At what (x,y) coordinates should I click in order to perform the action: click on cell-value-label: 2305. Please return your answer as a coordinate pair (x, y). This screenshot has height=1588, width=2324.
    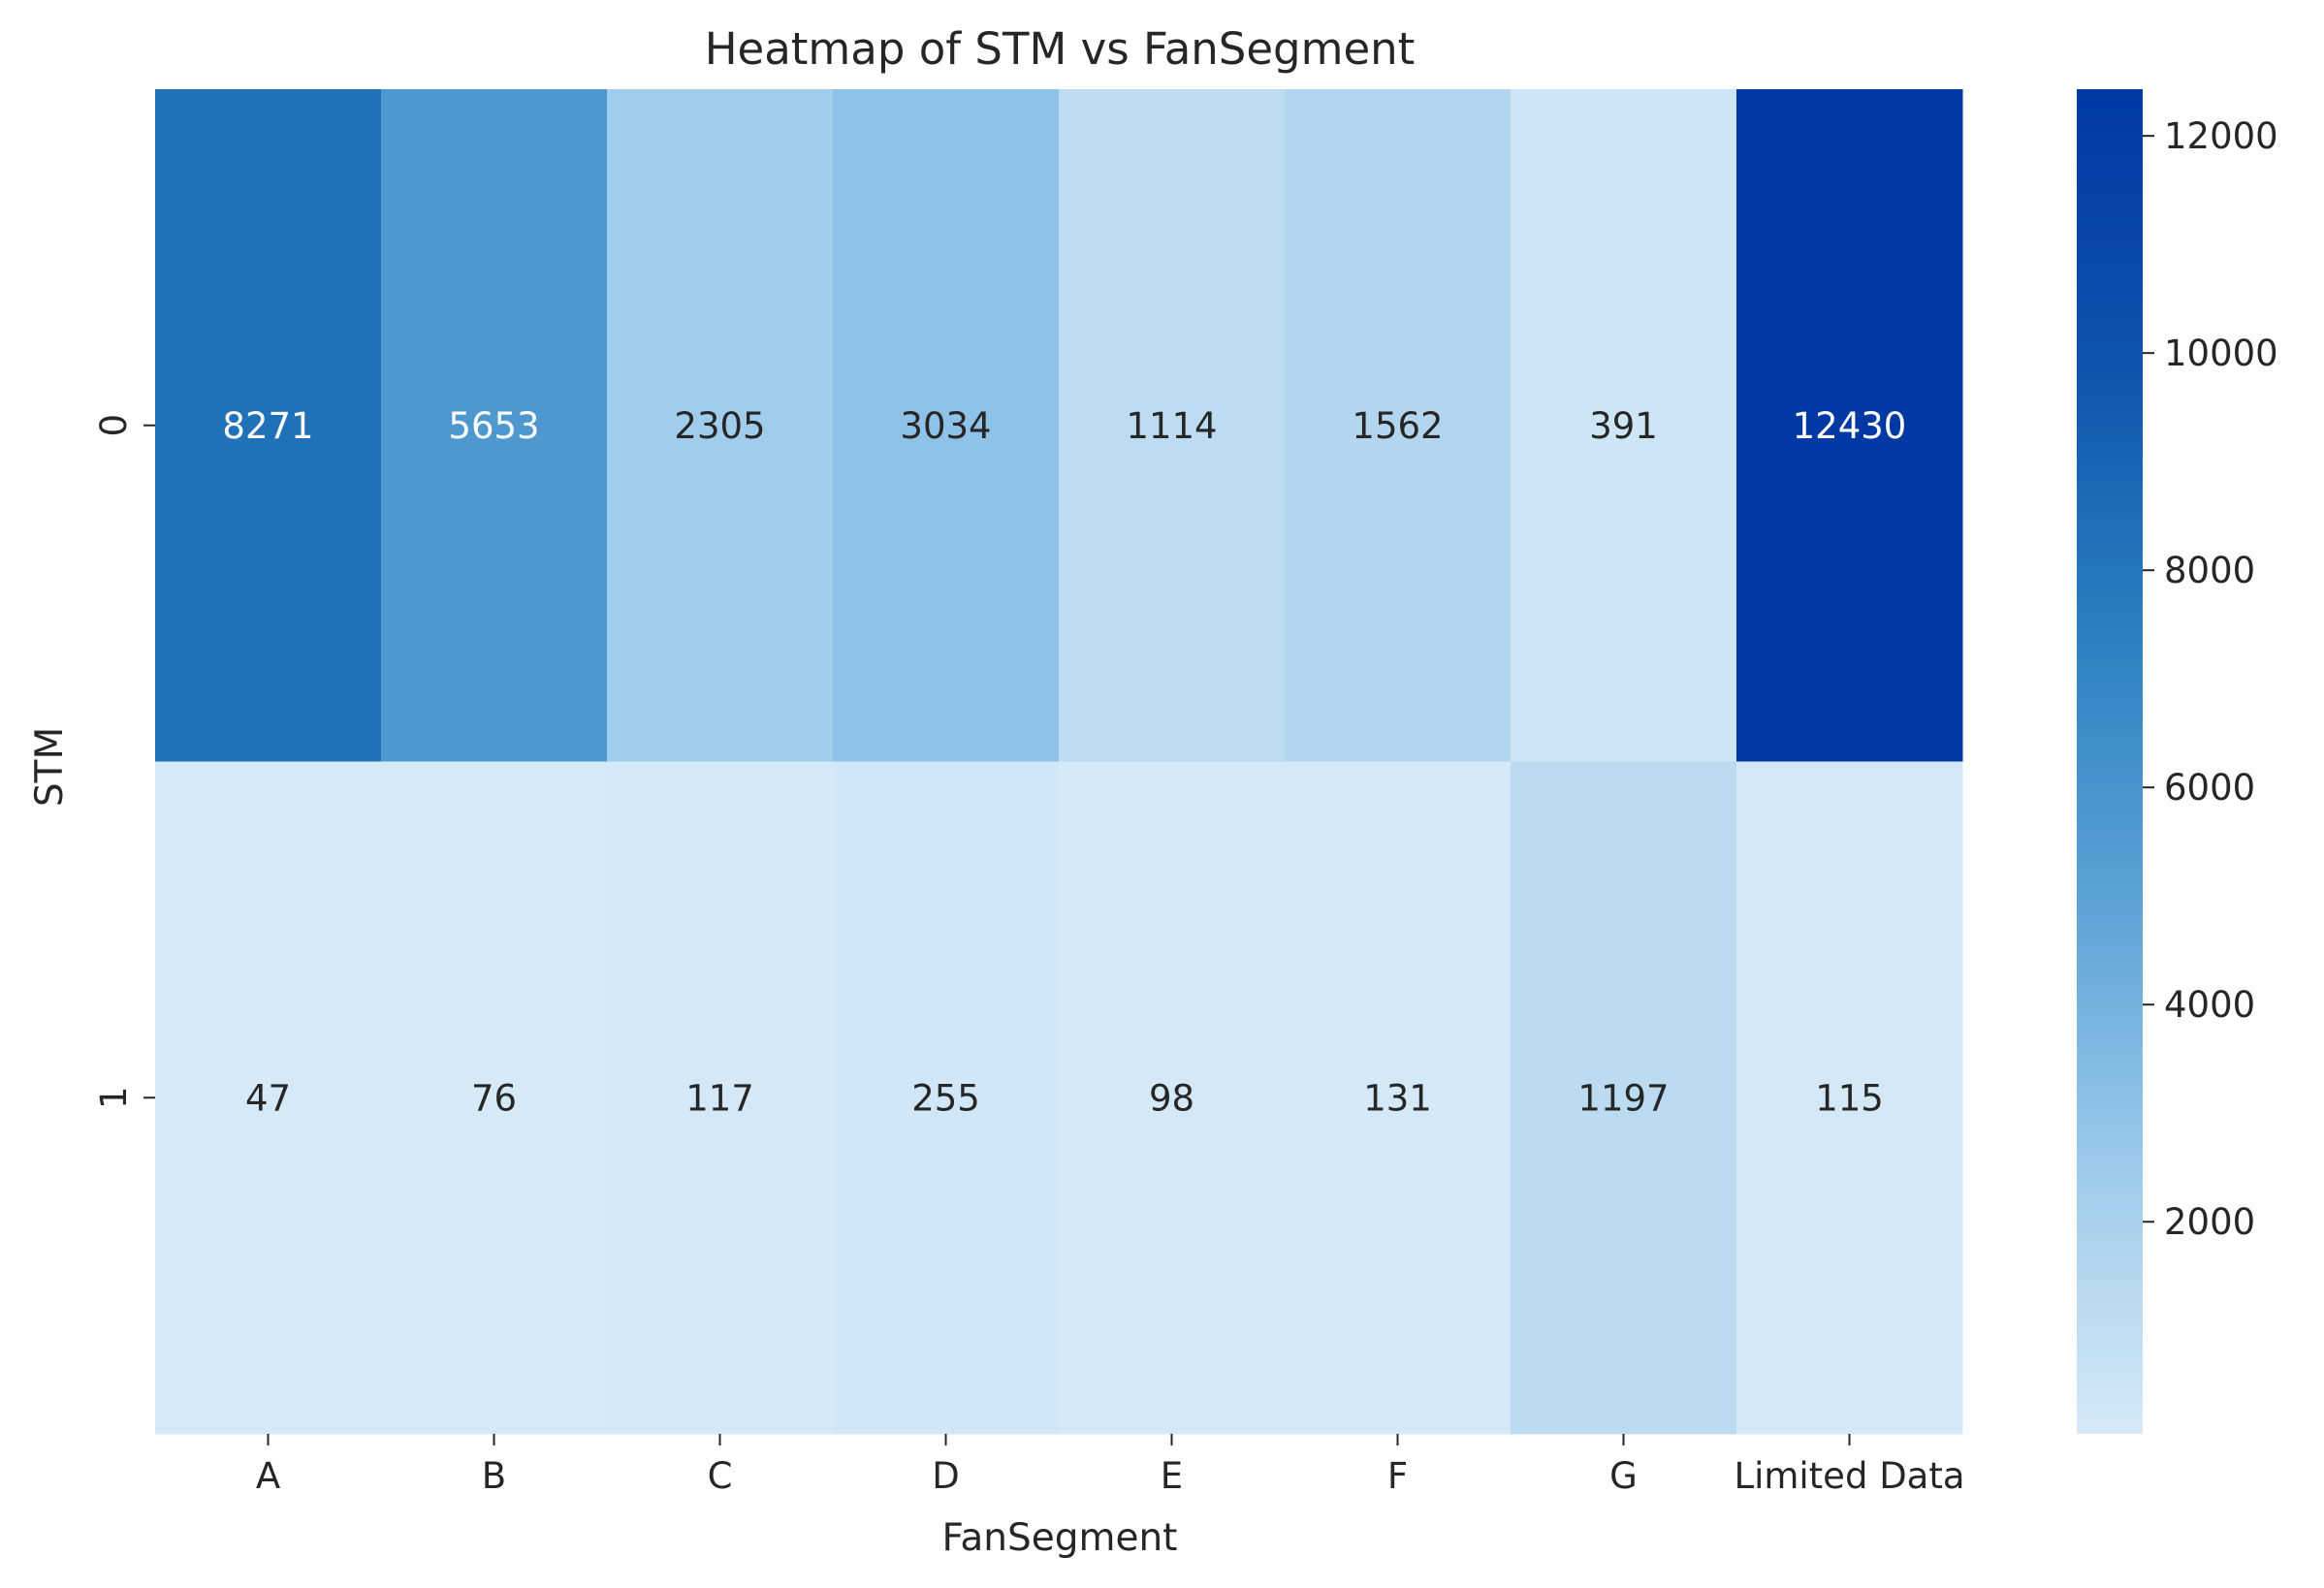
    Looking at the image, I should click on (719, 426).